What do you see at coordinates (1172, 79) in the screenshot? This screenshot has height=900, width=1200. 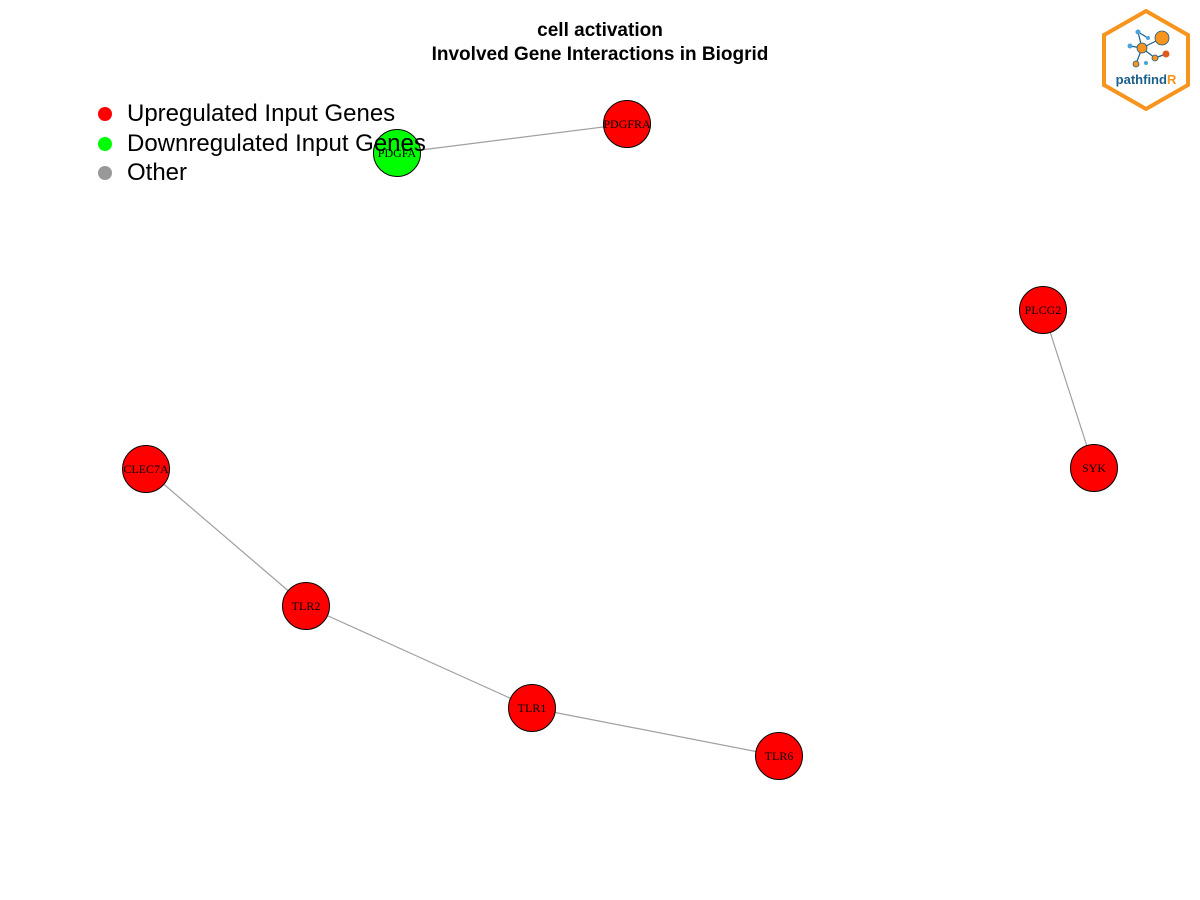 I see `logo-text-accent: R` at bounding box center [1172, 79].